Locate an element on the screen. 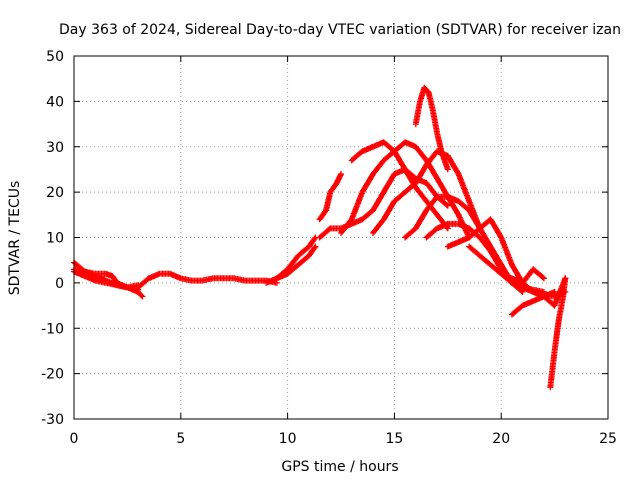 Image resolution: width=640 pixels, height=480 pixels. x-tick-label: 5 is located at coordinates (180, 439).